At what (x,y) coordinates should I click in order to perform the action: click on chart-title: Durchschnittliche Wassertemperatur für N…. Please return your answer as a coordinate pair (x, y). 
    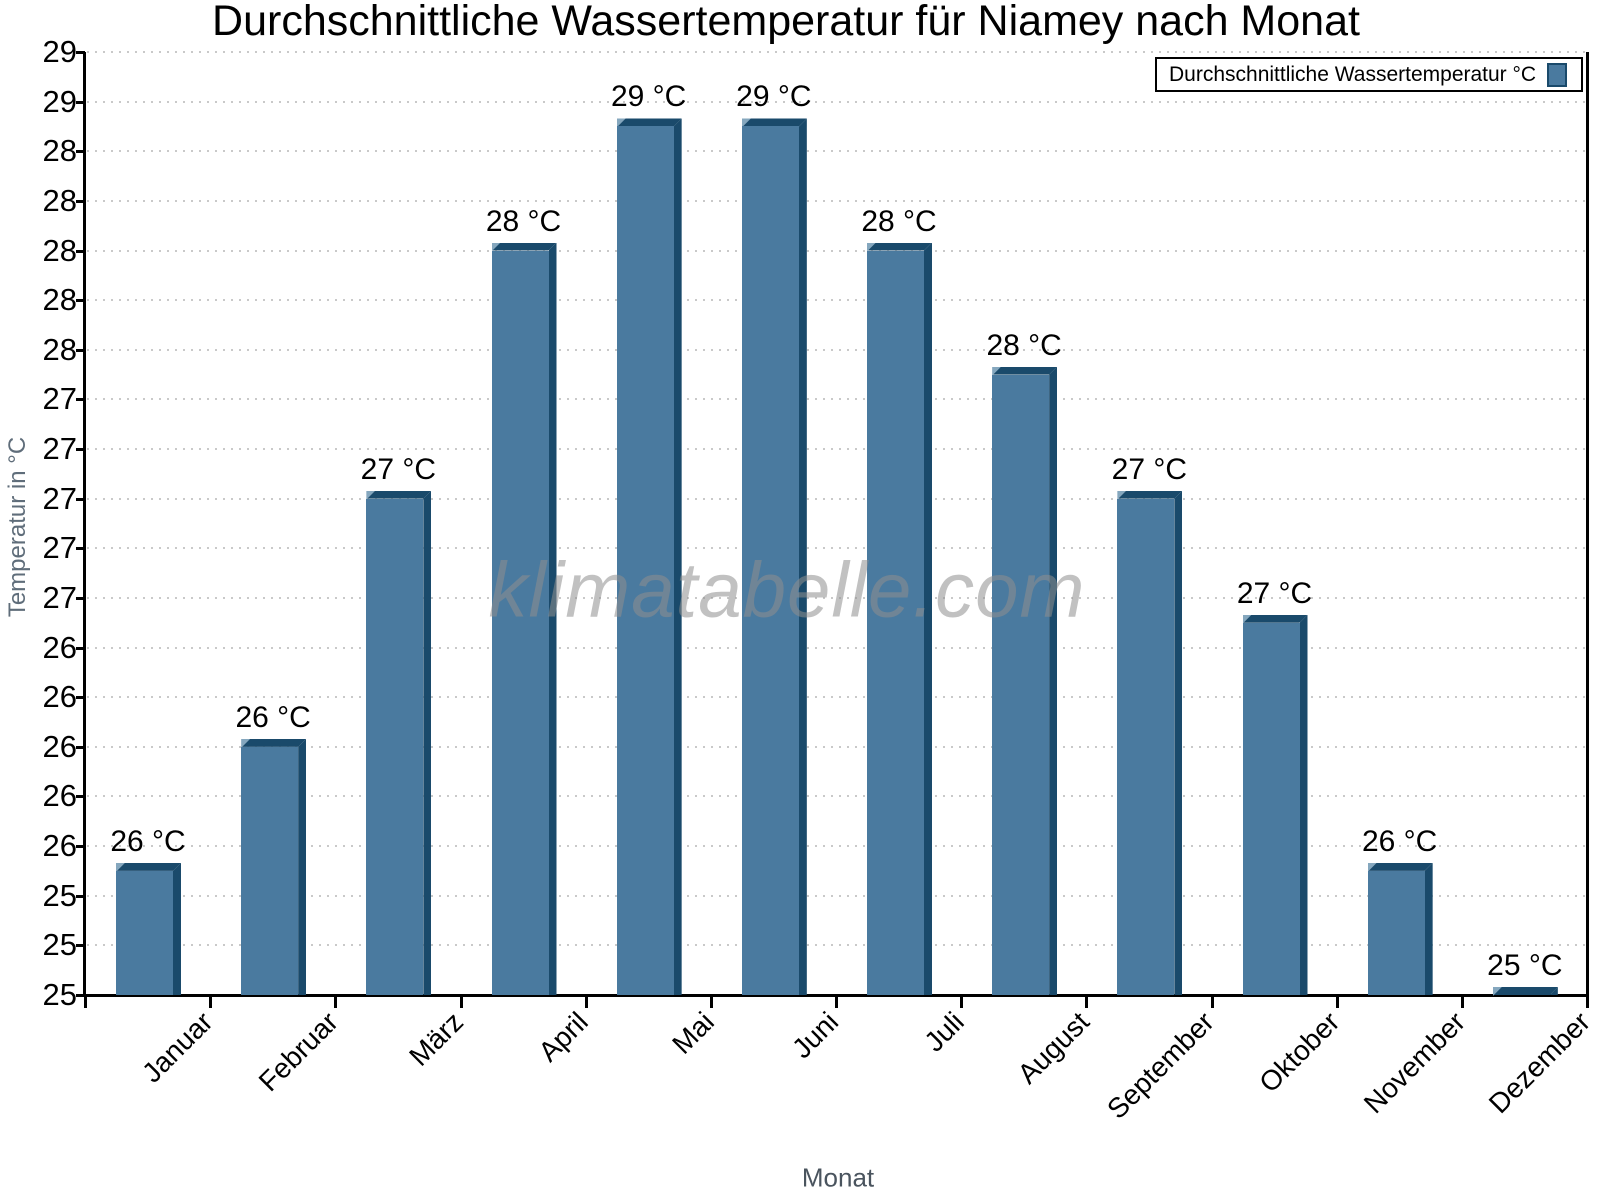
    Looking at the image, I should click on (786, 22).